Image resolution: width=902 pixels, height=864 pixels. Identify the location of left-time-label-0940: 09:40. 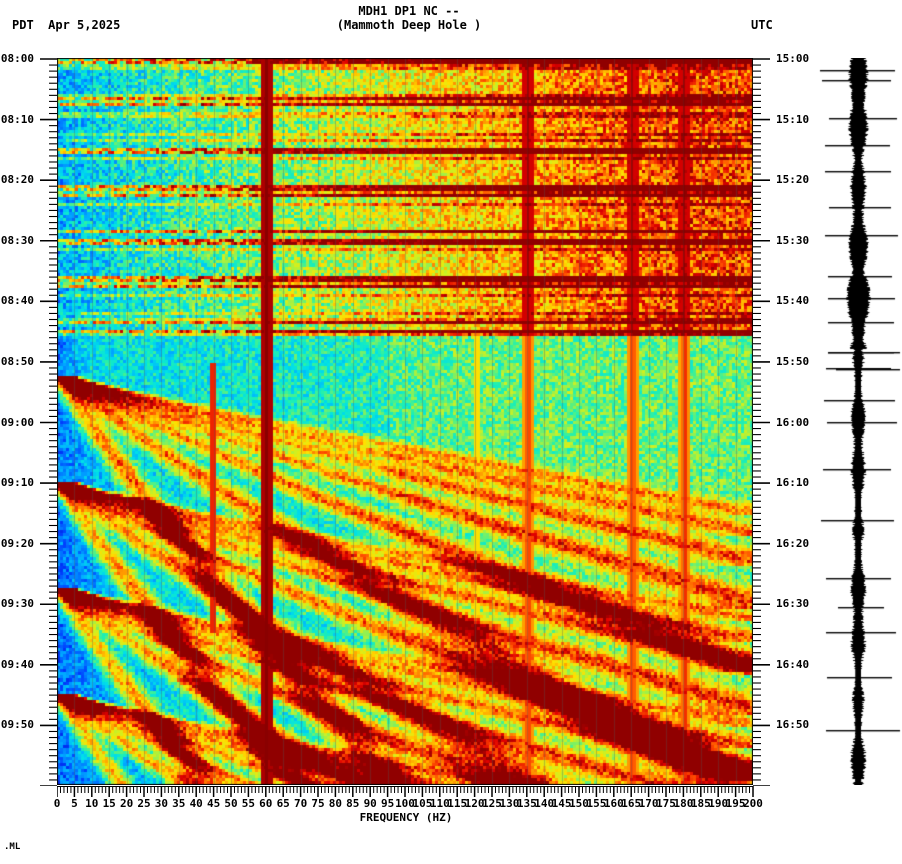
(17, 664).